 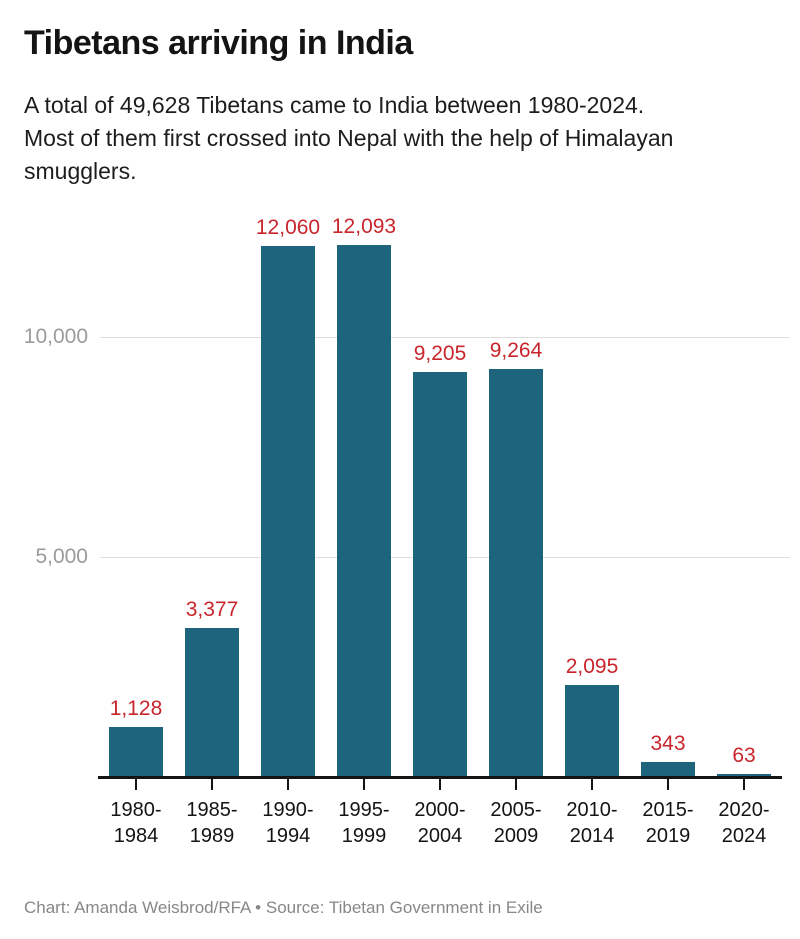 I want to click on bar-value-label: 3,377, so click(x=212, y=610).